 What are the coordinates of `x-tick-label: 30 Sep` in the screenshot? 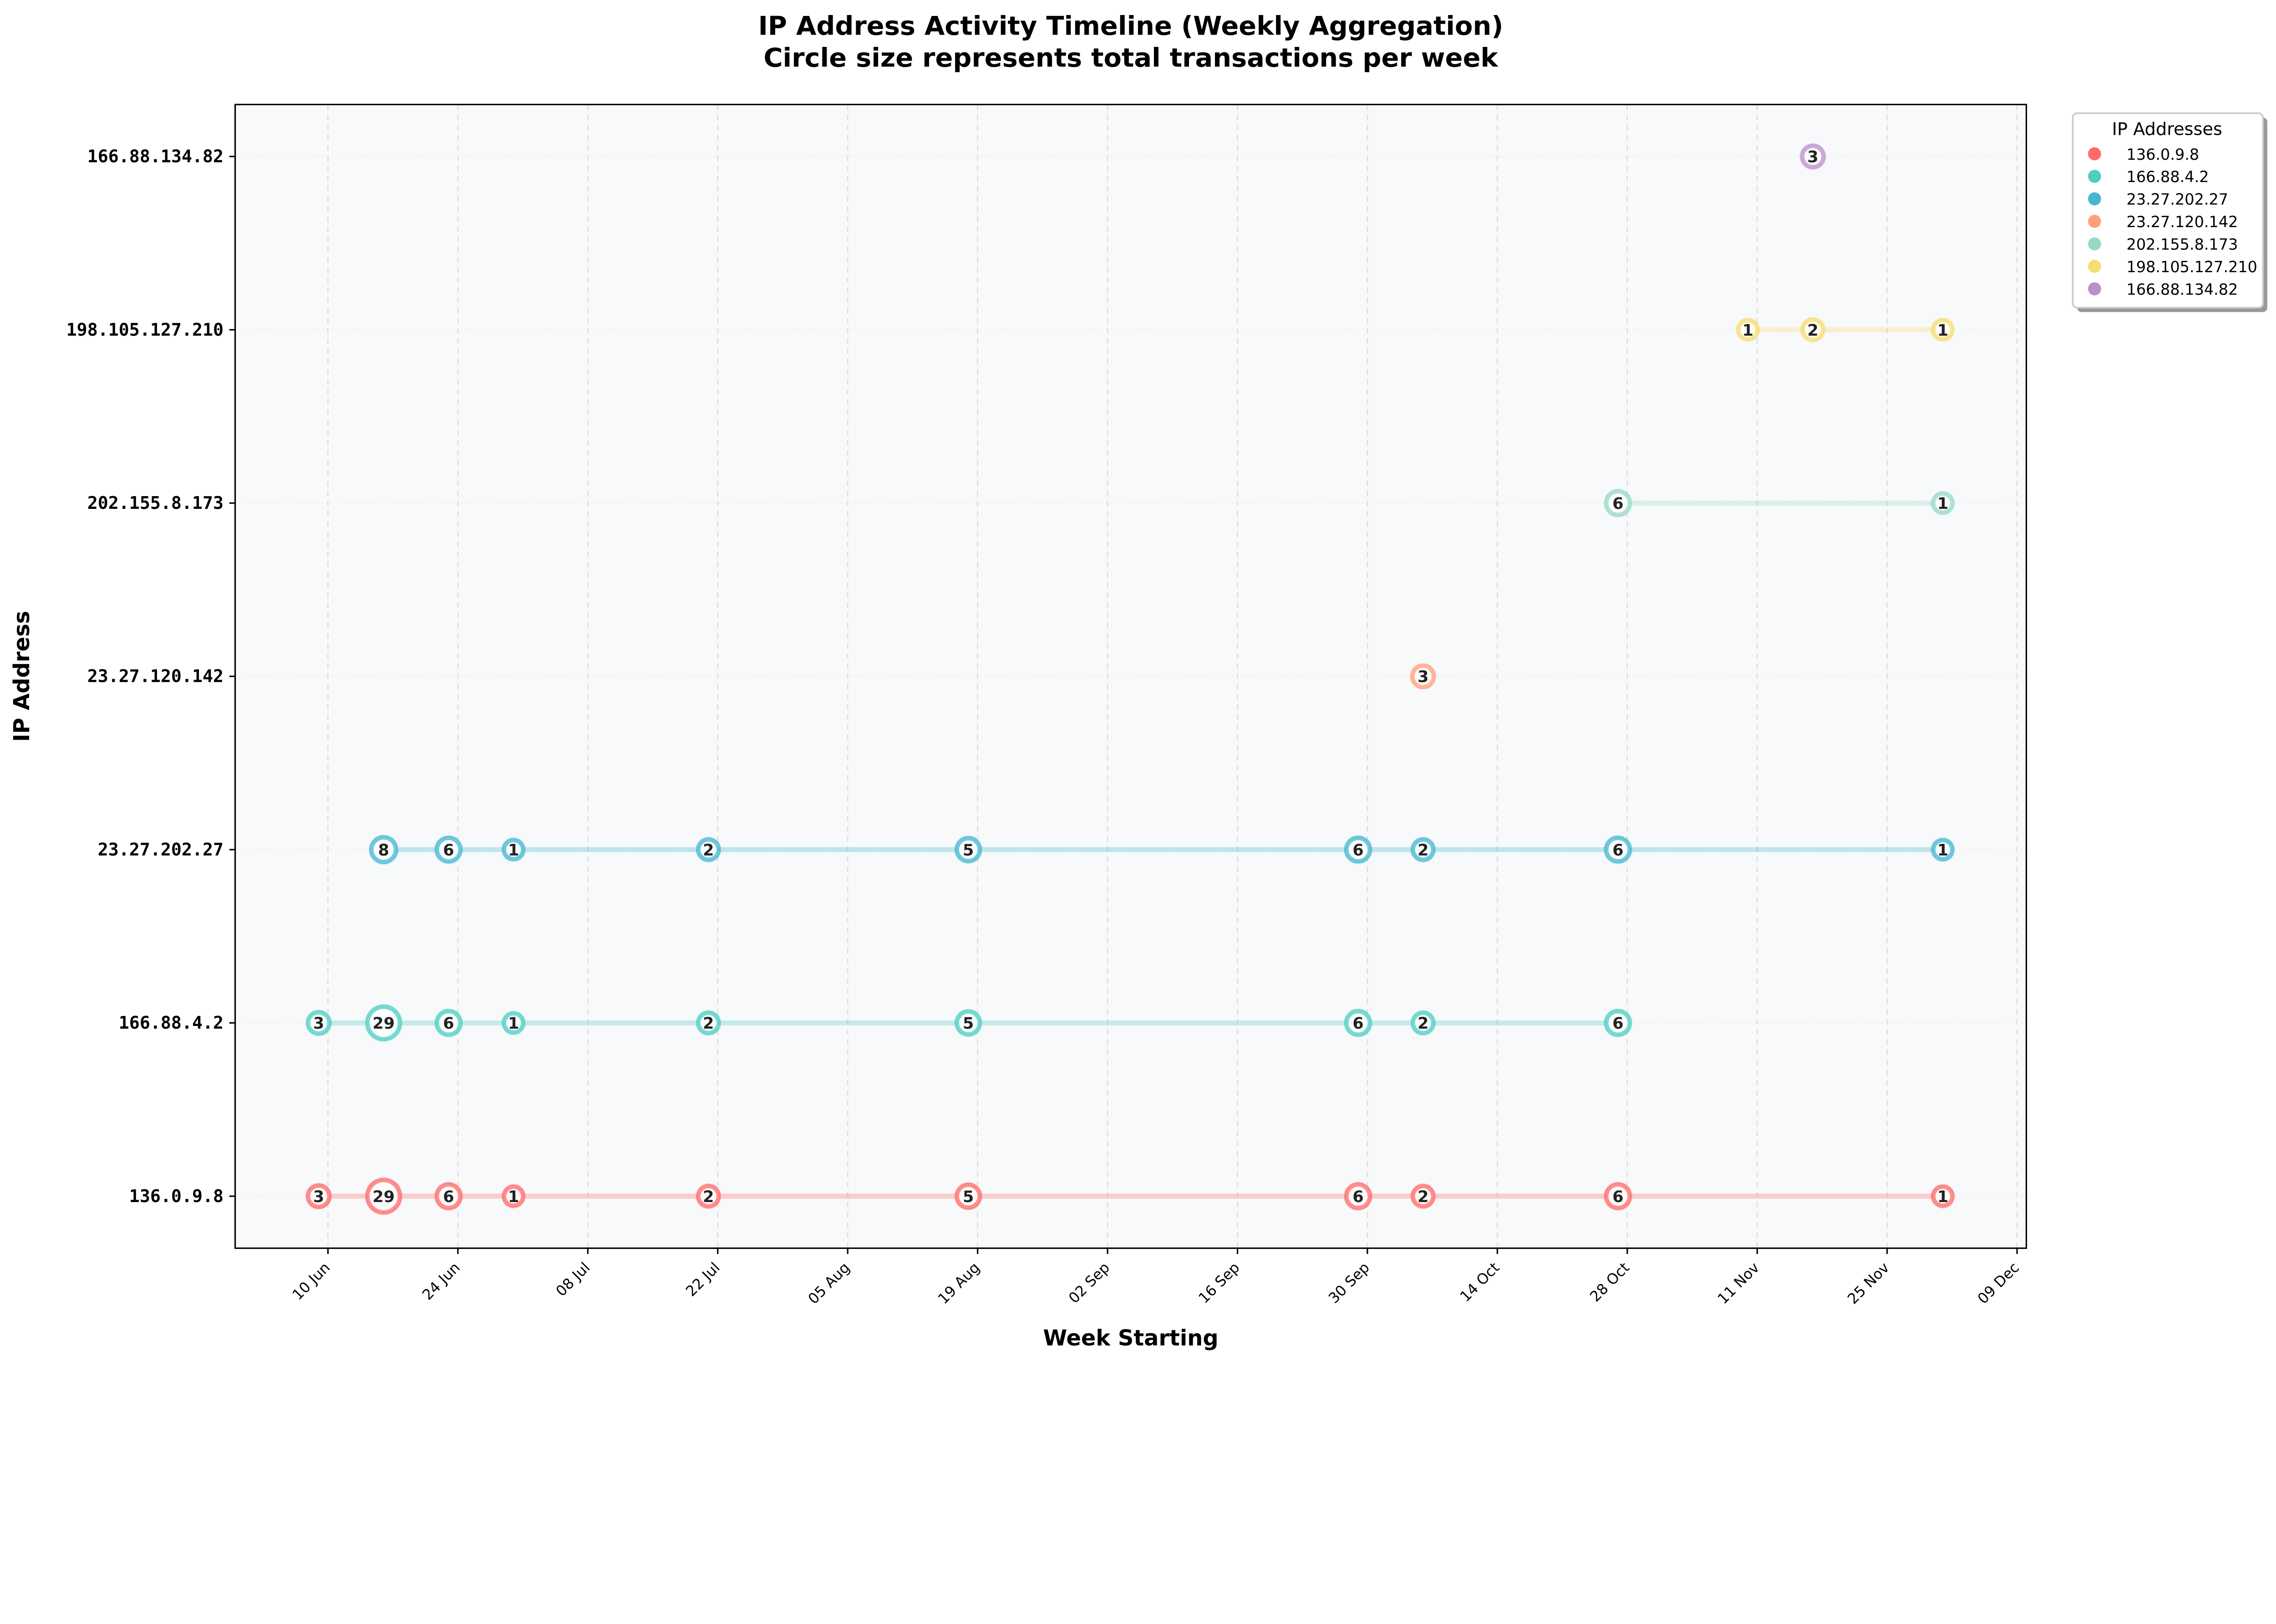 It's located at (1349, 1283).